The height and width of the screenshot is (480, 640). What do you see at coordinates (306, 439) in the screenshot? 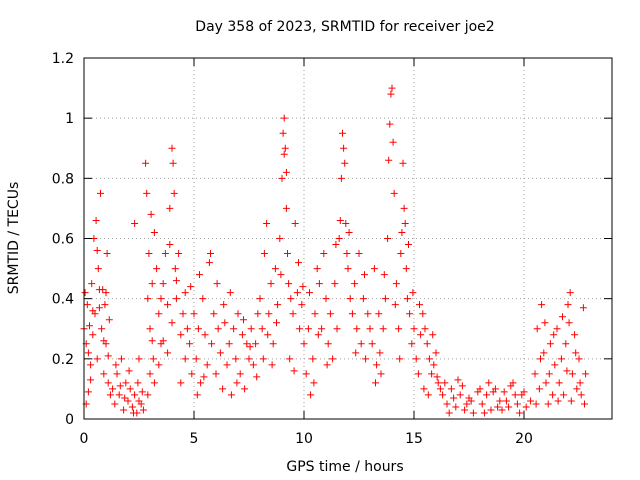
I see `x-tick-labels: 0 5 10 15 20` at bounding box center [306, 439].